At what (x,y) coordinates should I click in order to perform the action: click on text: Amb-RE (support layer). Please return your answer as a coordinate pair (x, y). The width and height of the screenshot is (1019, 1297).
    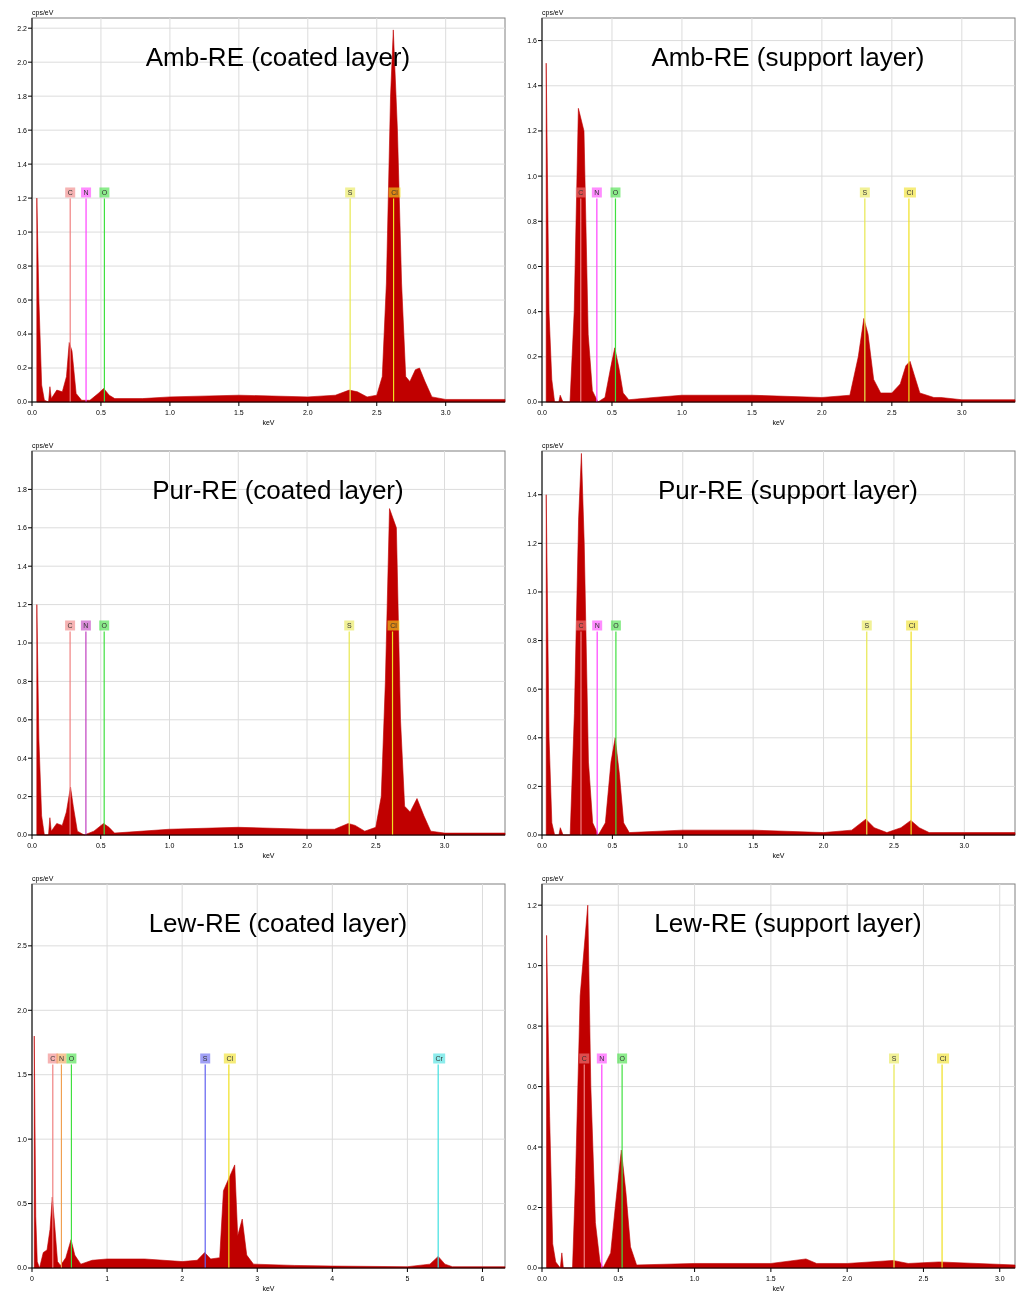
    Looking at the image, I should click on (788, 57).